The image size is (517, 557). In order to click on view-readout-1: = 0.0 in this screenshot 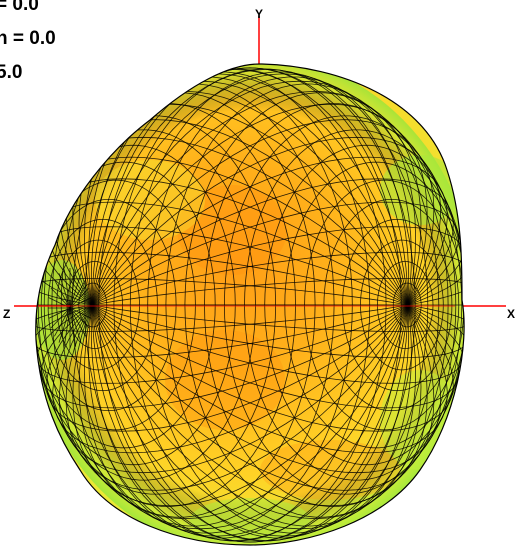, I will do `click(19, 7)`.